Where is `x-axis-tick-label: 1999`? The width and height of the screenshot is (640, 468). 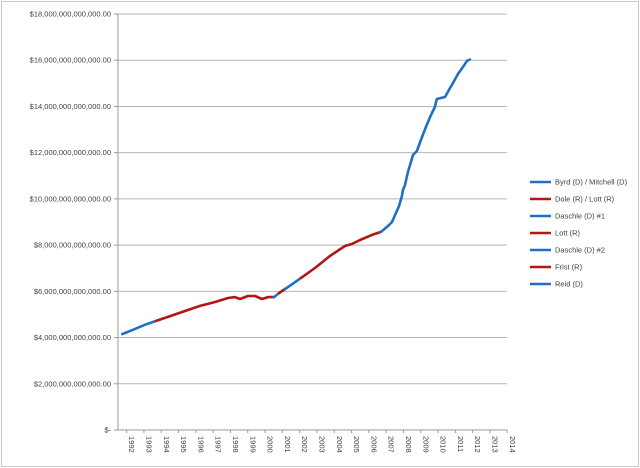 x-axis-tick-label: 1999 is located at coordinates (252, 444).